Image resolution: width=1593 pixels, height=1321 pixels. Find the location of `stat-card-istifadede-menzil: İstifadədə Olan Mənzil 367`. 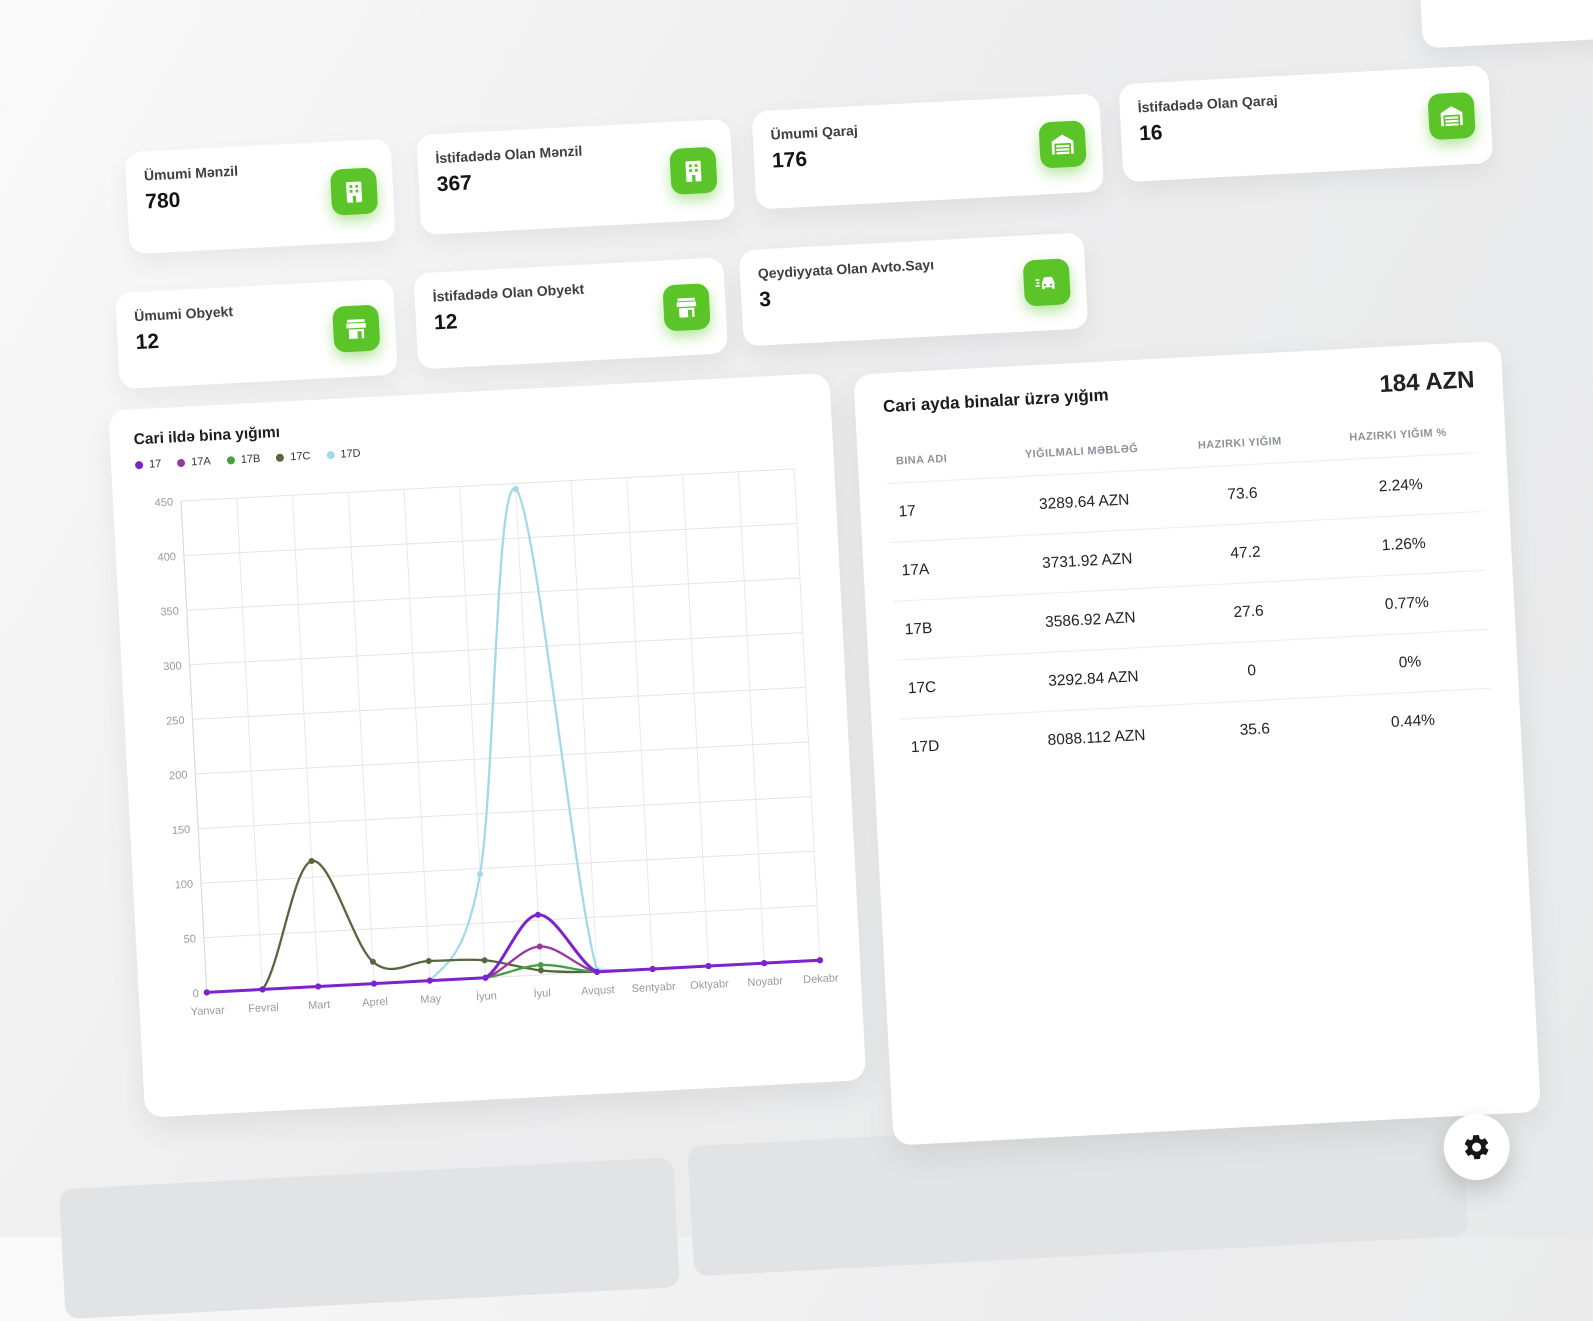

stat-card-istifadede-menzil: İstifadədə Olan Mənzil 367 is located at coordinates (576, 177).